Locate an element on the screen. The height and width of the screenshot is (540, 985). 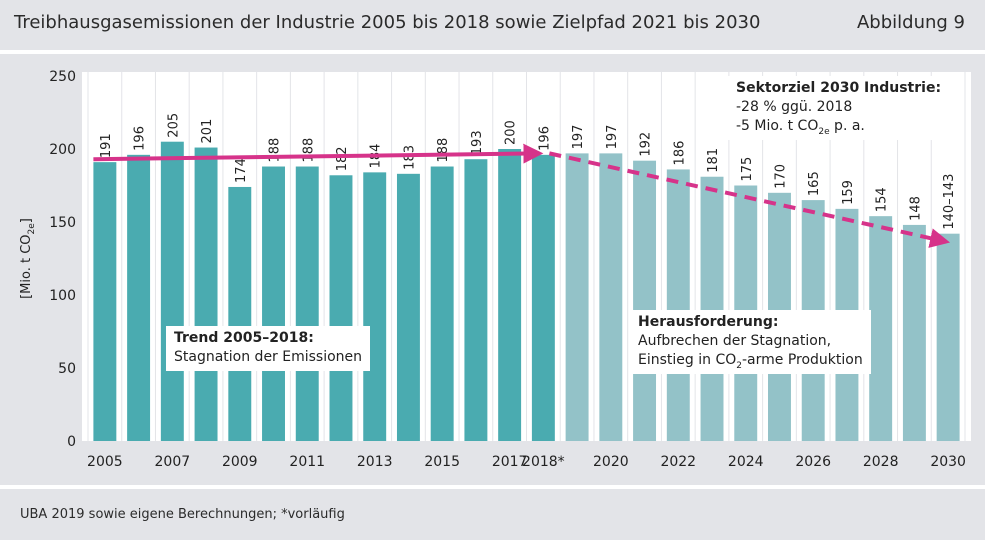
y-axis-label: [Mio. t CO2e] is located at coordinates (28, 258).